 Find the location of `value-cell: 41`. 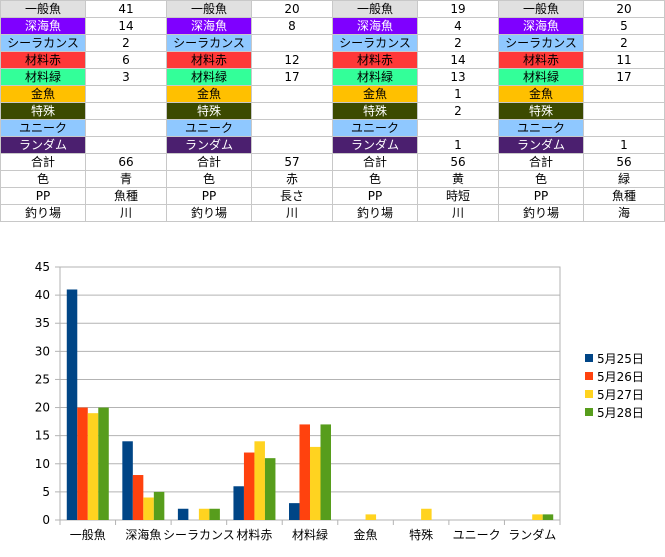

value-cell: 41 is located at coordinates (126, 9).